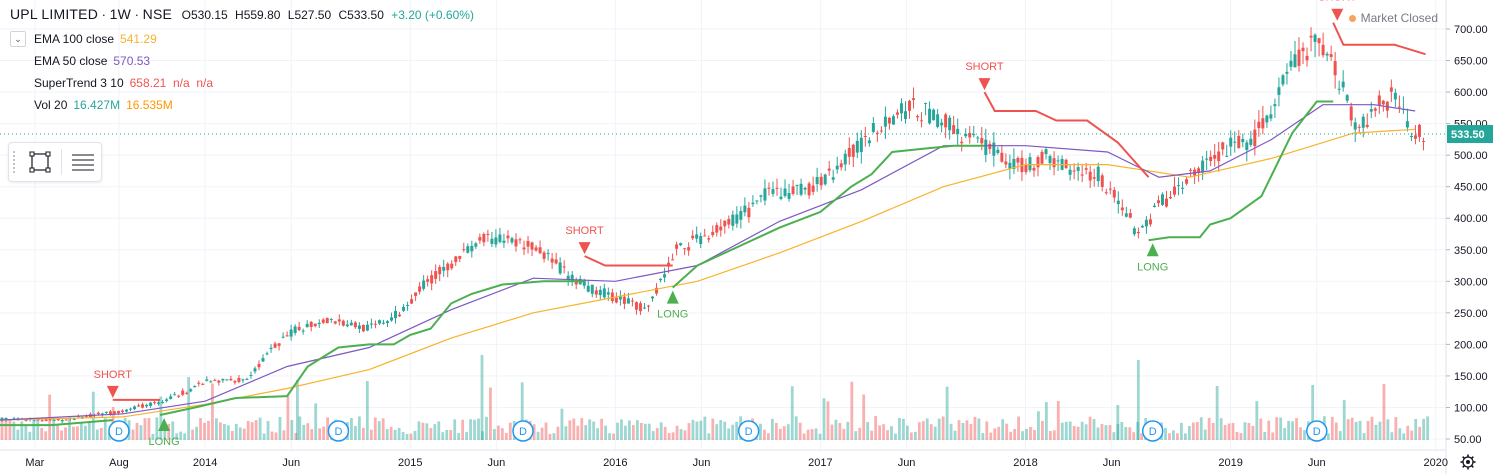  Describe the element at coordinates (111, 83) in the screenshot. I see `legend-supertrend: SuperTrend 3 10 658.21 n/a n/a` at that location.